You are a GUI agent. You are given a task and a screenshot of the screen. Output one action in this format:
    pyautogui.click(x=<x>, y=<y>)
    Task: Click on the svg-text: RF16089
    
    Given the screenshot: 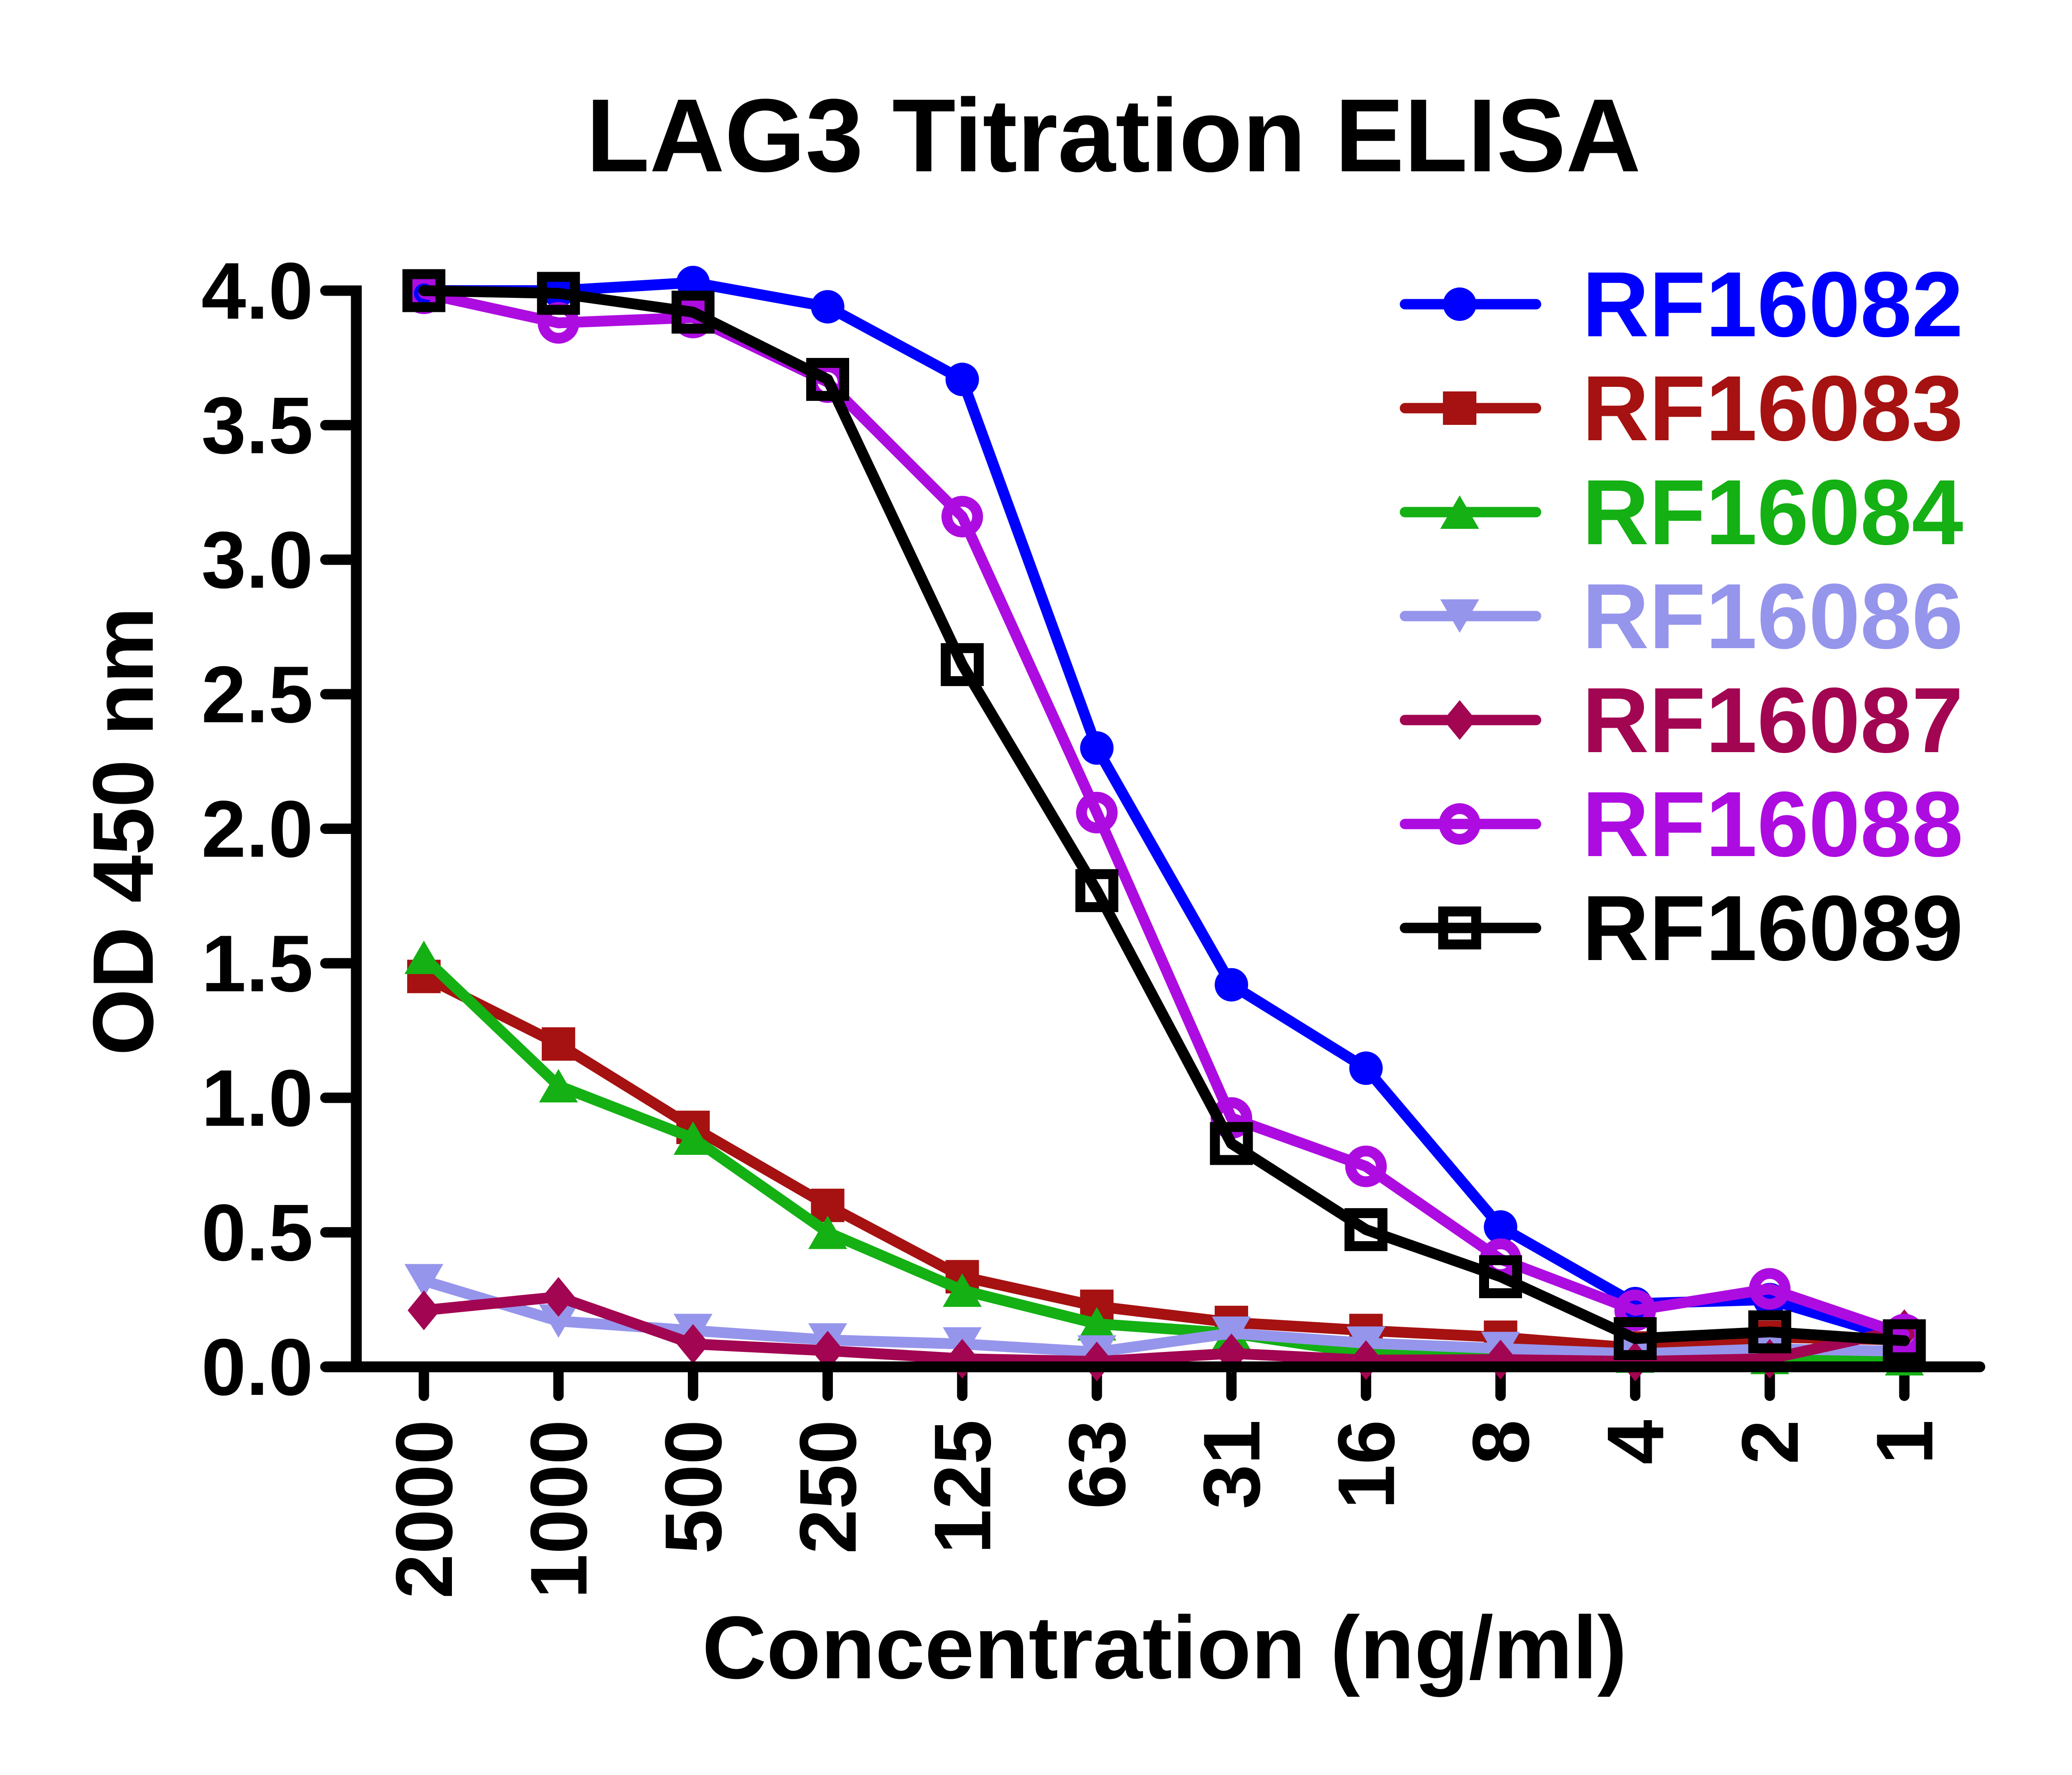 What is the action you would take?
    pyautogui.click(x=1772, y=928)
    